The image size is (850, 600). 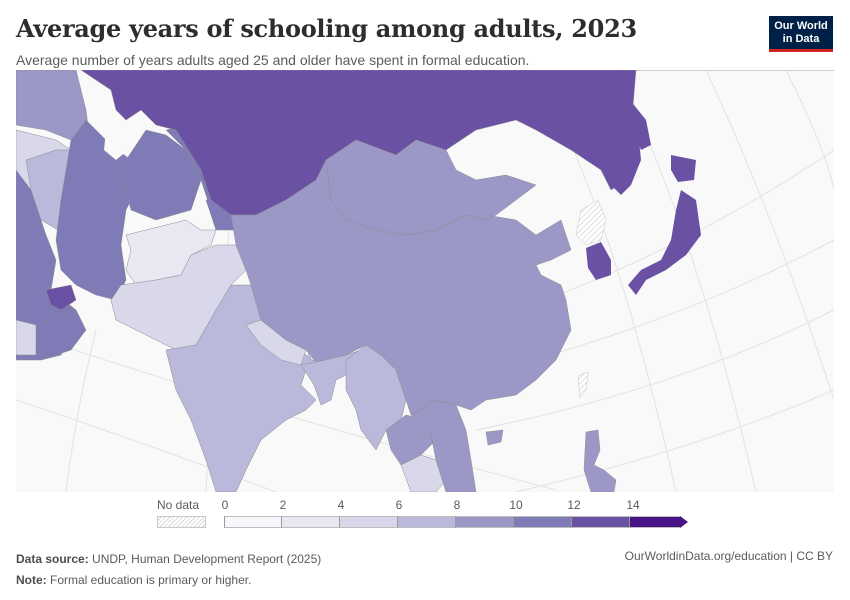 What do you see at coordinates (399, 505) in the screenshot?
I see `legend-tick: 6` at bounding box center [399, 505].